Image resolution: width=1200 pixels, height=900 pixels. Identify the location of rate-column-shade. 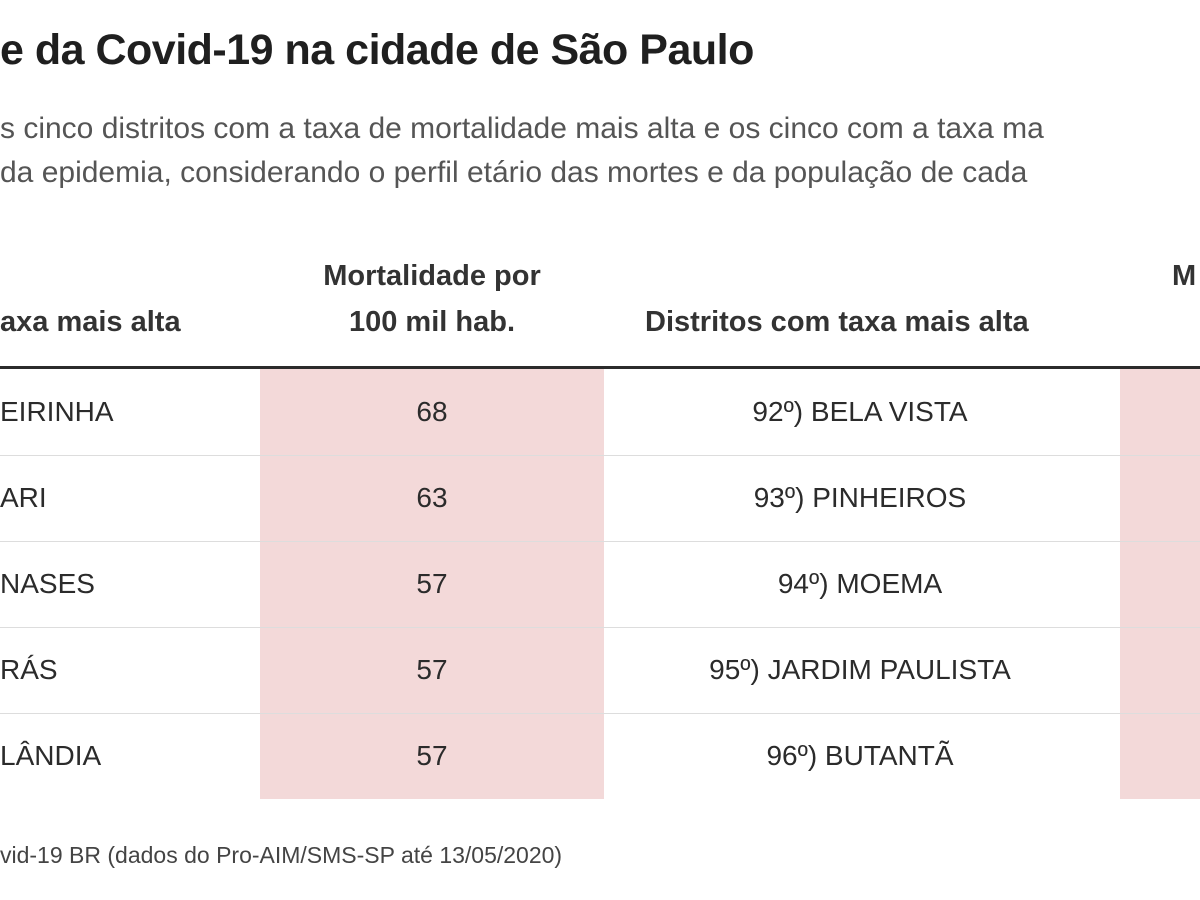
(432, 584).